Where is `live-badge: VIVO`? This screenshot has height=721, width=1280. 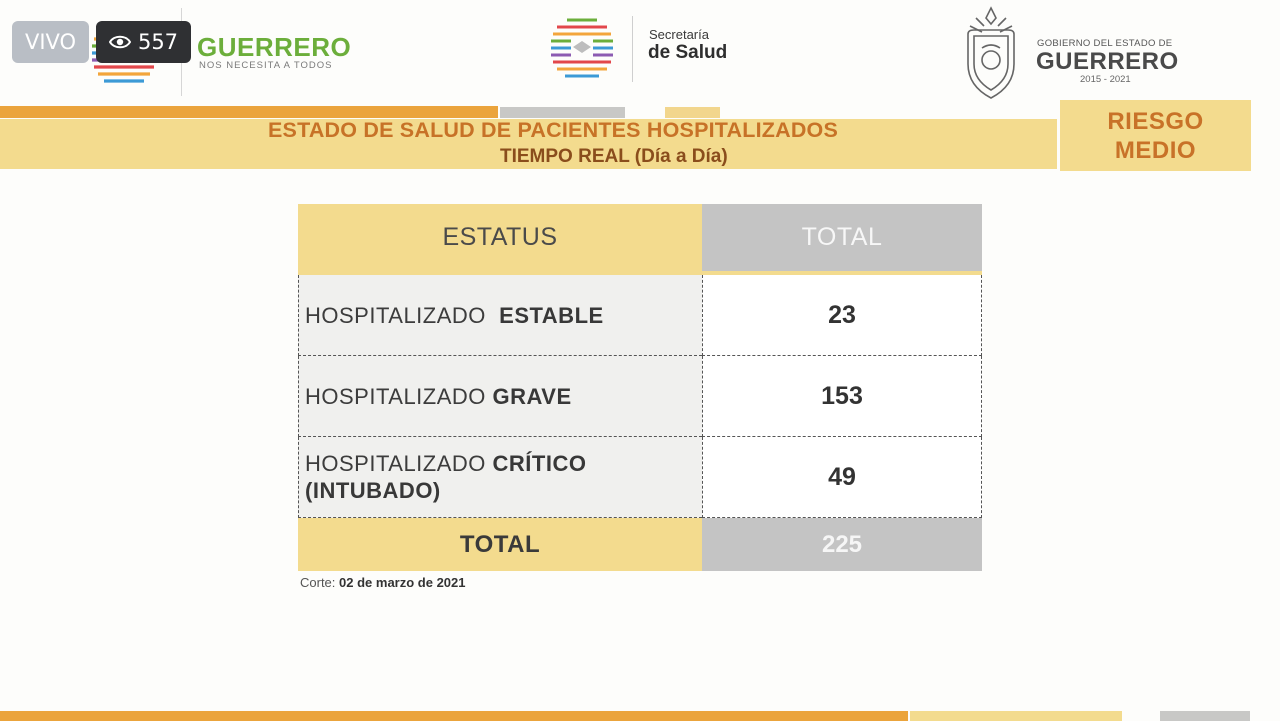
live-badge: VIVO is located at coordinates (50, 42).